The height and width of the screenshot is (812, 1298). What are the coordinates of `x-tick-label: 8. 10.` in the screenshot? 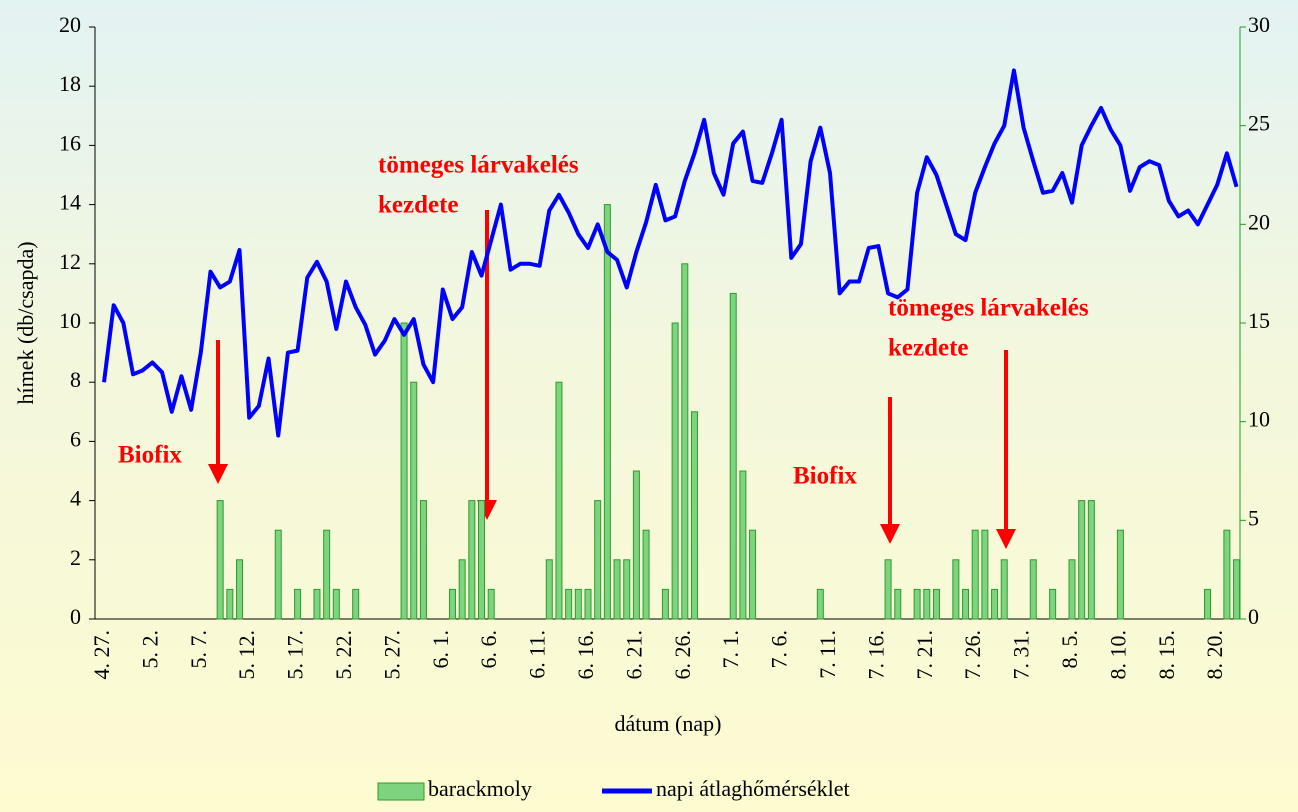 It's located at (1117, 655).